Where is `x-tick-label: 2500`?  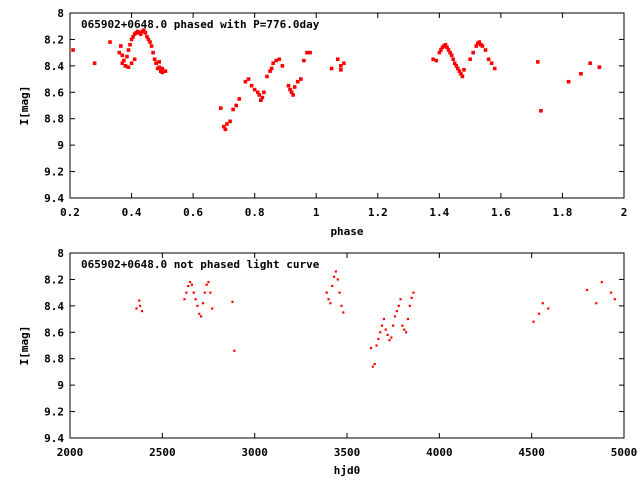
x-tick-label: 2500 is located at coordinates (162, 452).